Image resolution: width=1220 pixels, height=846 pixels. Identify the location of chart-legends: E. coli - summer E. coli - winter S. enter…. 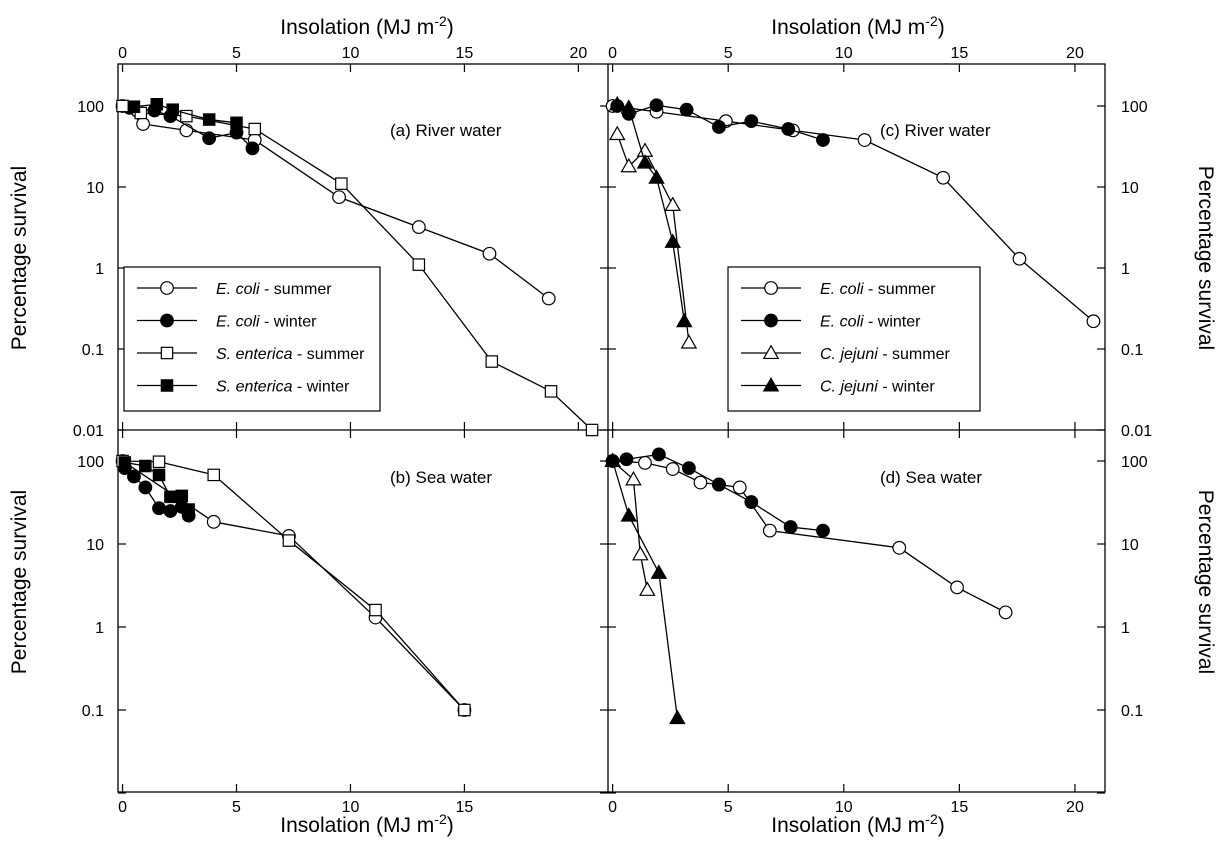
(552, 339).